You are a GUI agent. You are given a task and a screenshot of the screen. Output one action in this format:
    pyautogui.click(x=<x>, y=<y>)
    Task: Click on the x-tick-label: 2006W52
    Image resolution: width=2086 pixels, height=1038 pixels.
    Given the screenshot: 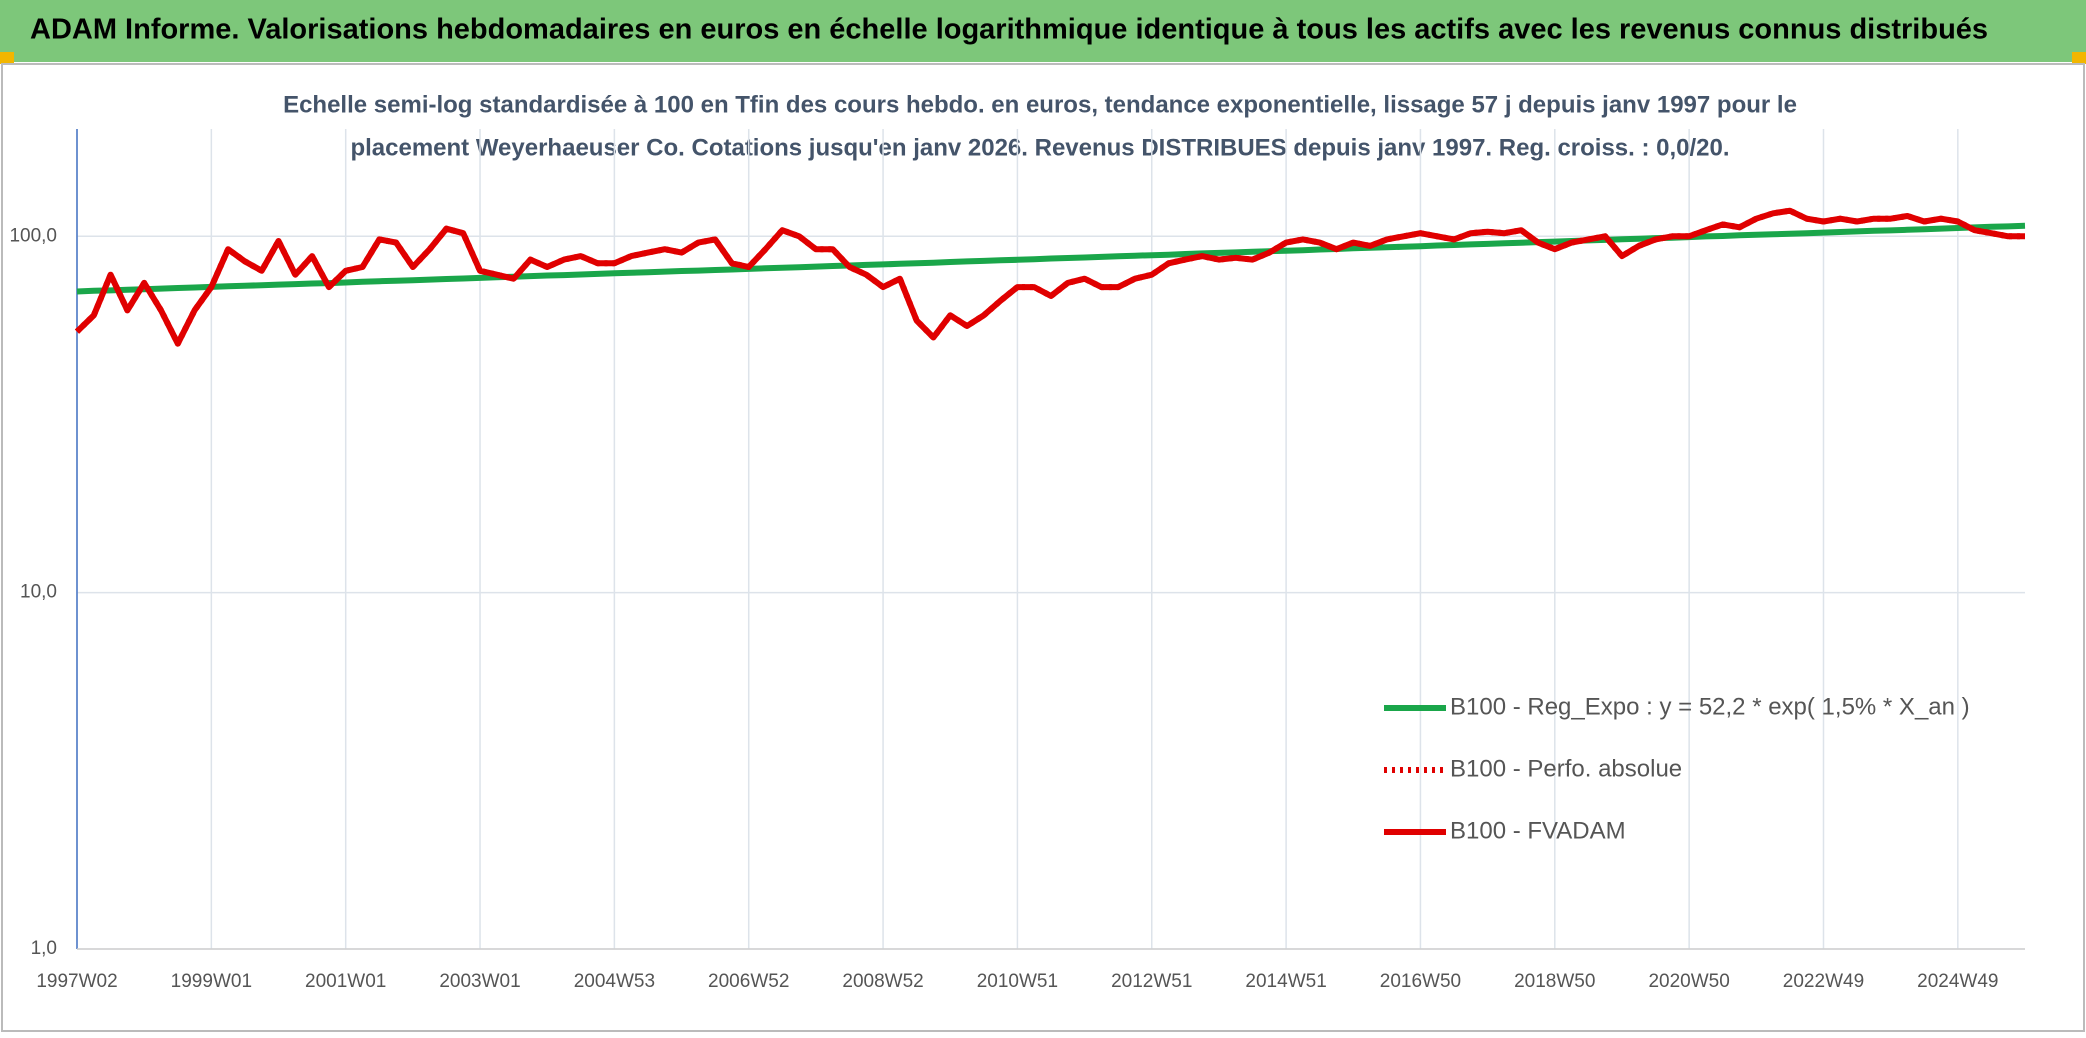 What is the action you would take?
    pyautogui.click(x=748, y=981)
    